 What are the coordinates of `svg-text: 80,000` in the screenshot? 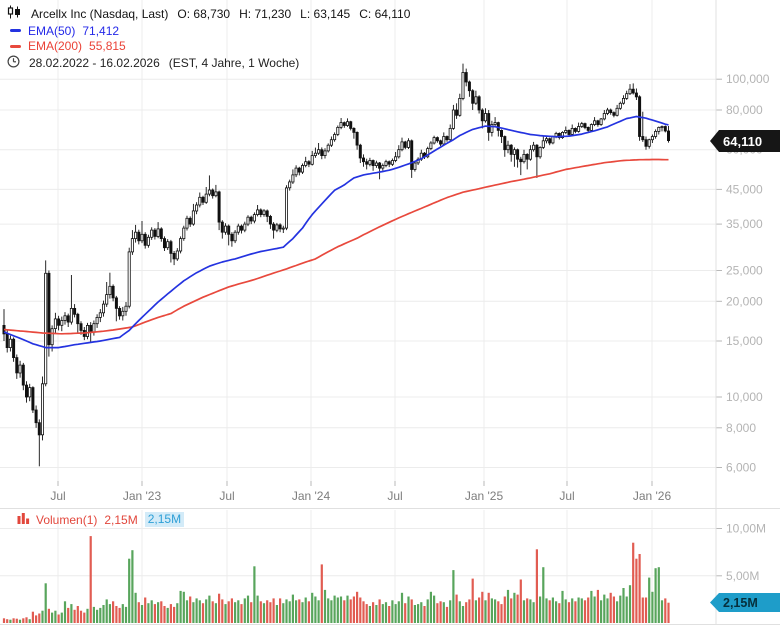 It's located at (744, 110).